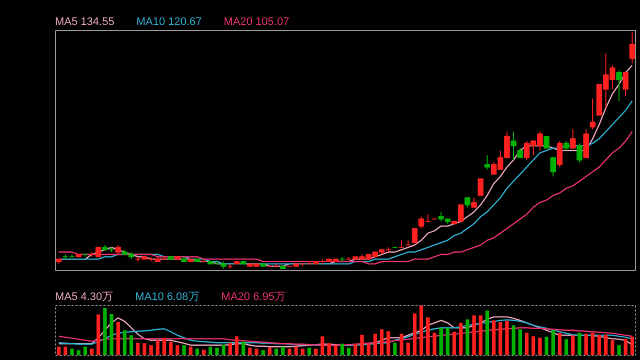 The image size is (640, 360). What do you see at coordinates (84, 297) in the screenshot?
I see `series-label: MA5 4.30万` at bounding box center [84, 297].